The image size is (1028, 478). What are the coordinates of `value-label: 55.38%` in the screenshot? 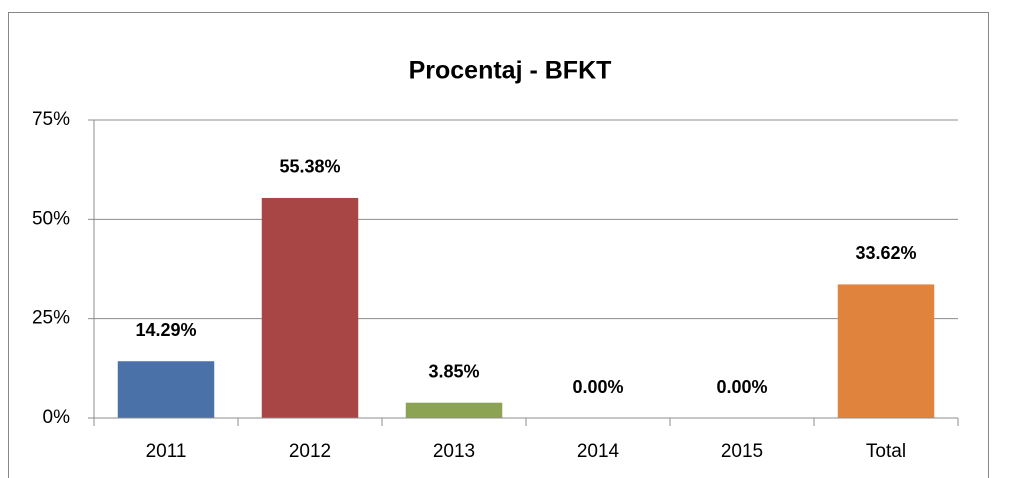 It's located at (309, 167).